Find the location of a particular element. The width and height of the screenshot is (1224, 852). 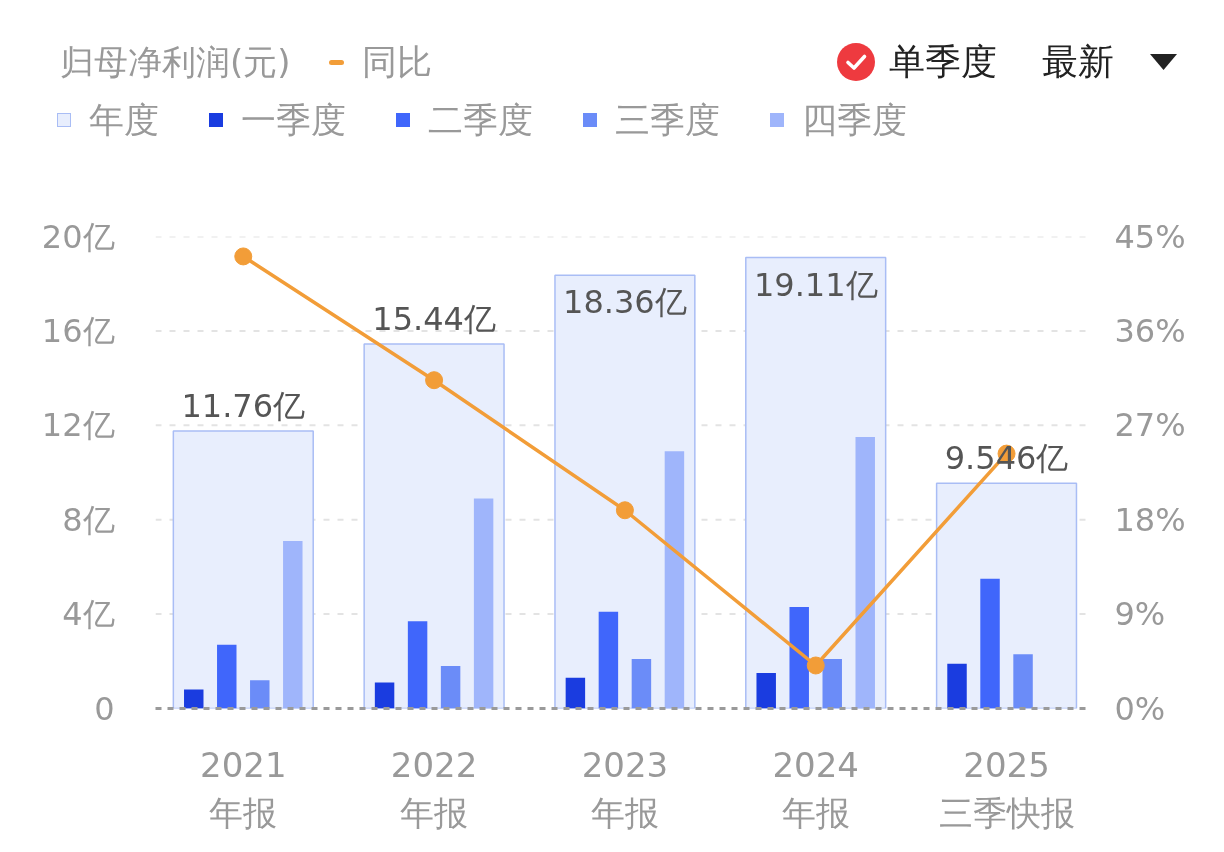

legend-label: 同比 is located at coordinates (396, 61).